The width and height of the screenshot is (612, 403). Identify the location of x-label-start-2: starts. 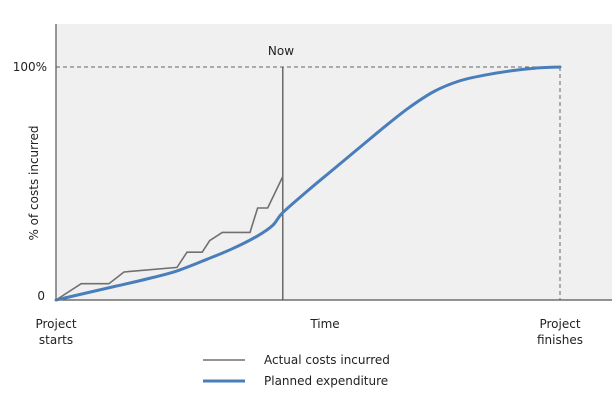
(56, 340).